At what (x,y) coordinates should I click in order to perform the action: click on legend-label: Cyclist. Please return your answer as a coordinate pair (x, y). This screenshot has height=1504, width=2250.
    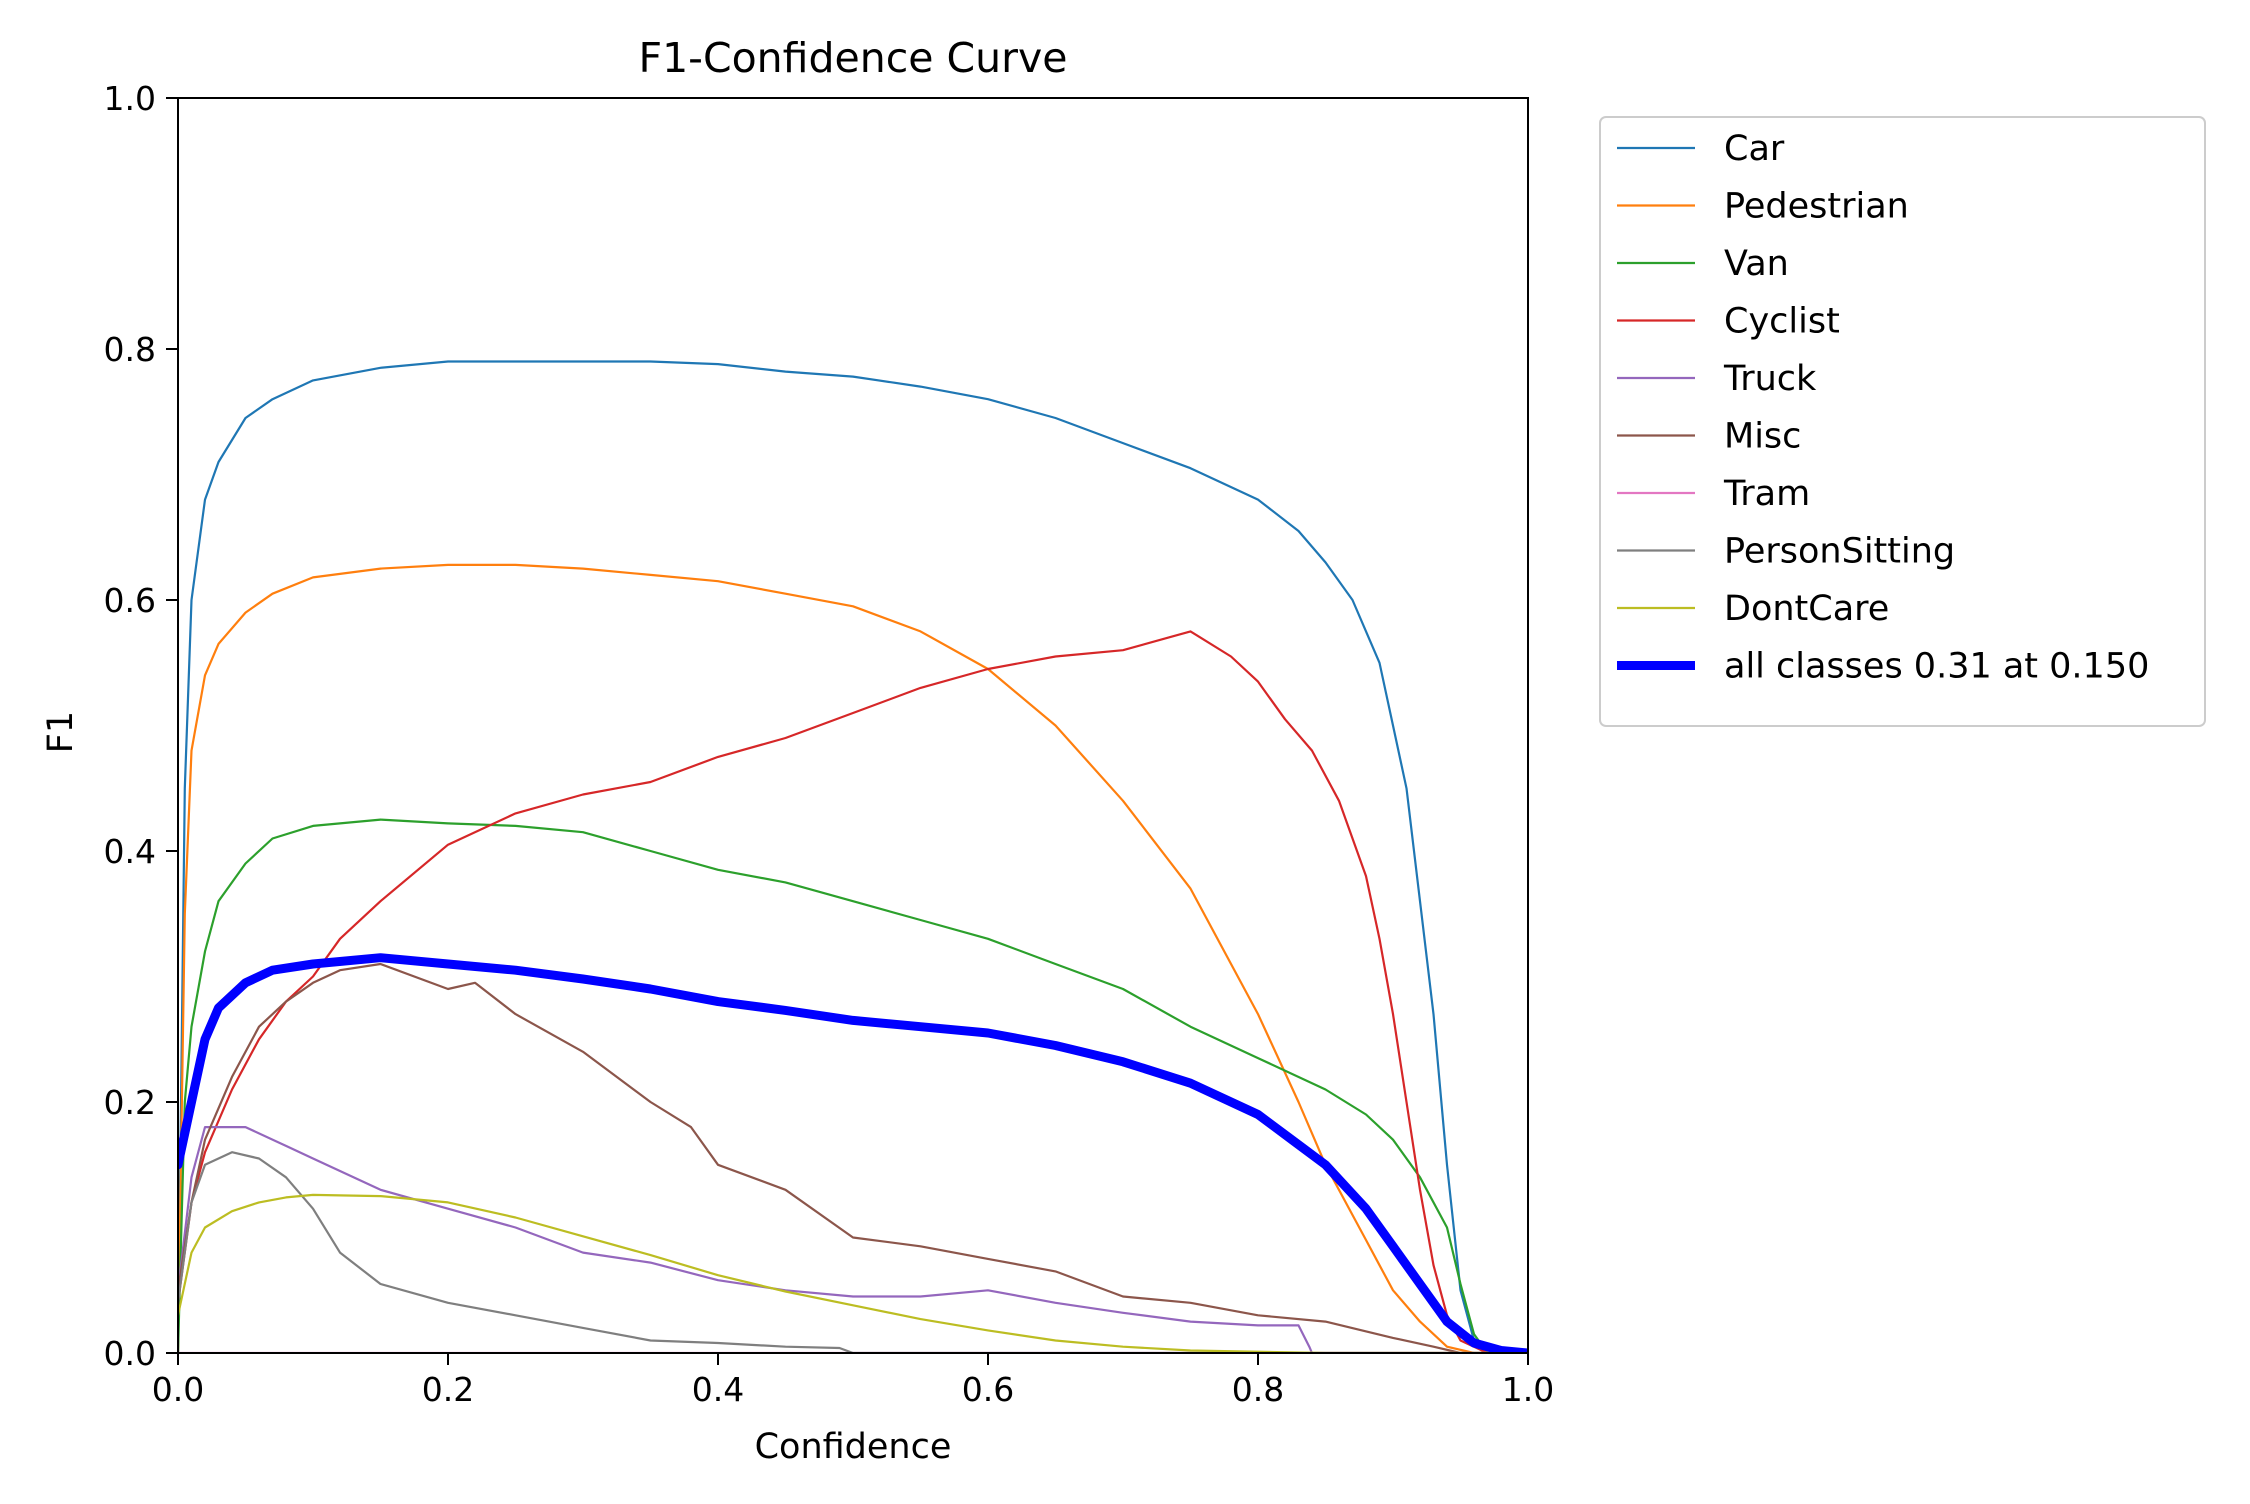
    Looking at the image, I should click on (1782, 322).